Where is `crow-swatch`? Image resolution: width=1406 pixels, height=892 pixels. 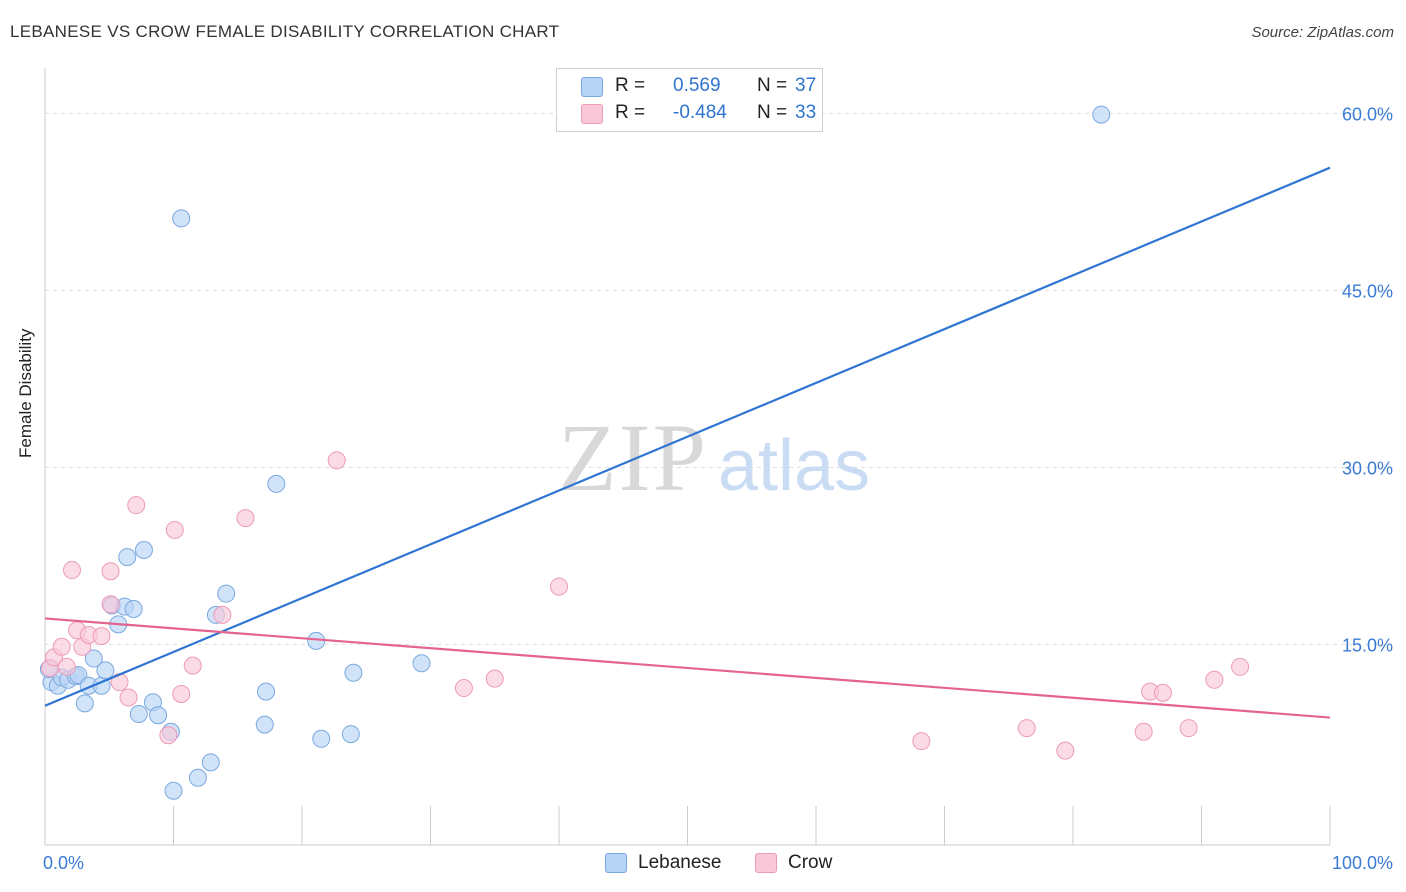 crow-swatch is located at coordinates (592, 114).